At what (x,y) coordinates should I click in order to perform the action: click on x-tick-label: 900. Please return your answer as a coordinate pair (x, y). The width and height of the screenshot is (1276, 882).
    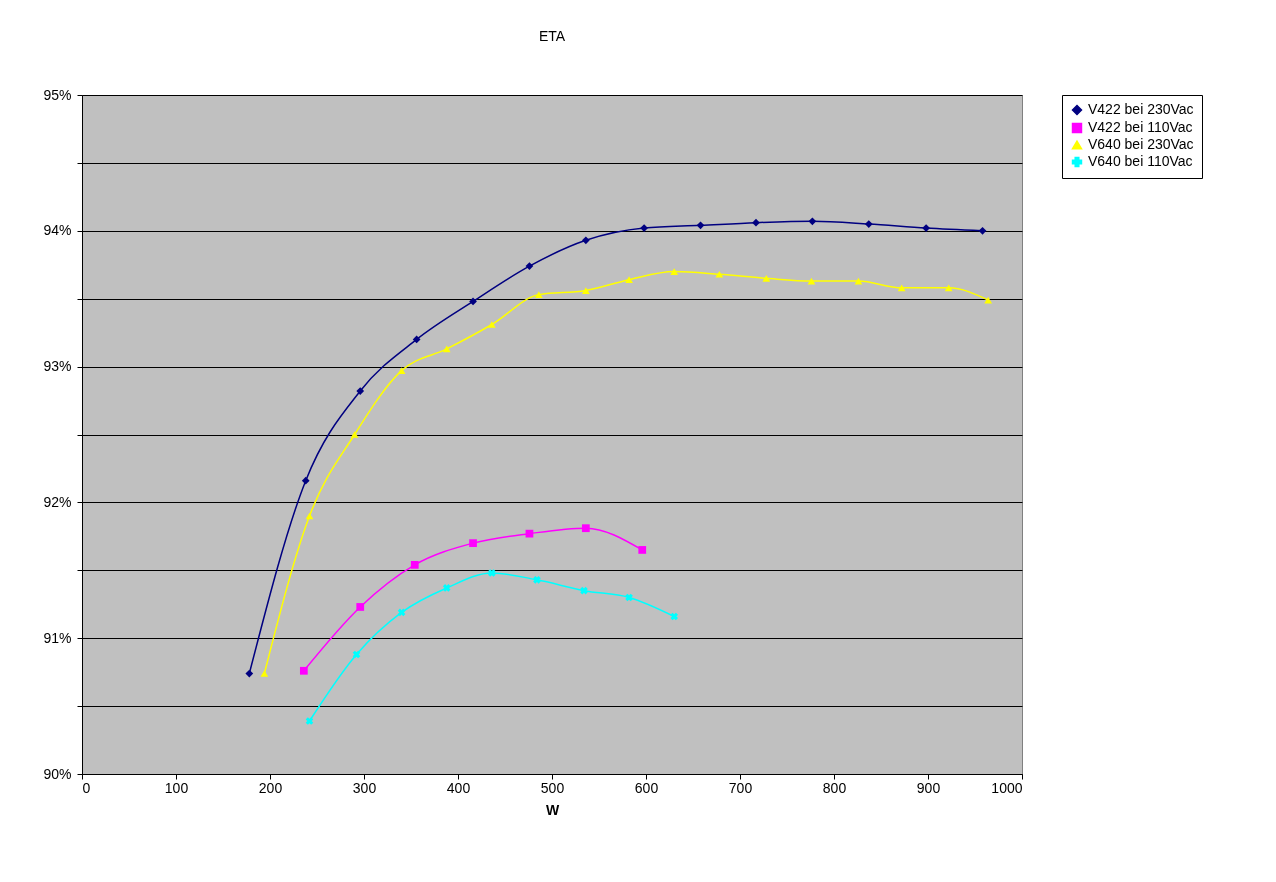
    Looking at the image, I should click on (928, 787).